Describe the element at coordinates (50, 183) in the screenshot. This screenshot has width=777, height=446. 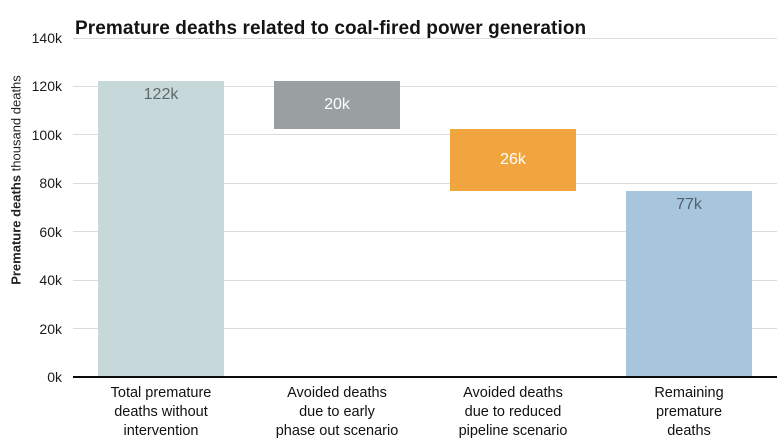
I see `y-tick-80k: 80k` at that location.